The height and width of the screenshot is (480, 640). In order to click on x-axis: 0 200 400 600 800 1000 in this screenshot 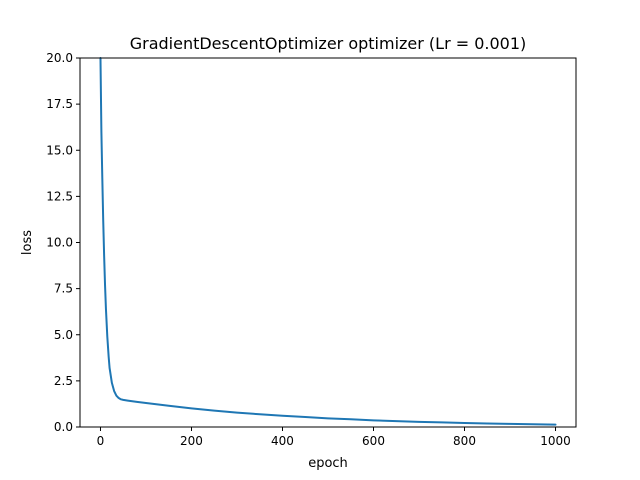, I will do `click(334, 437)`.